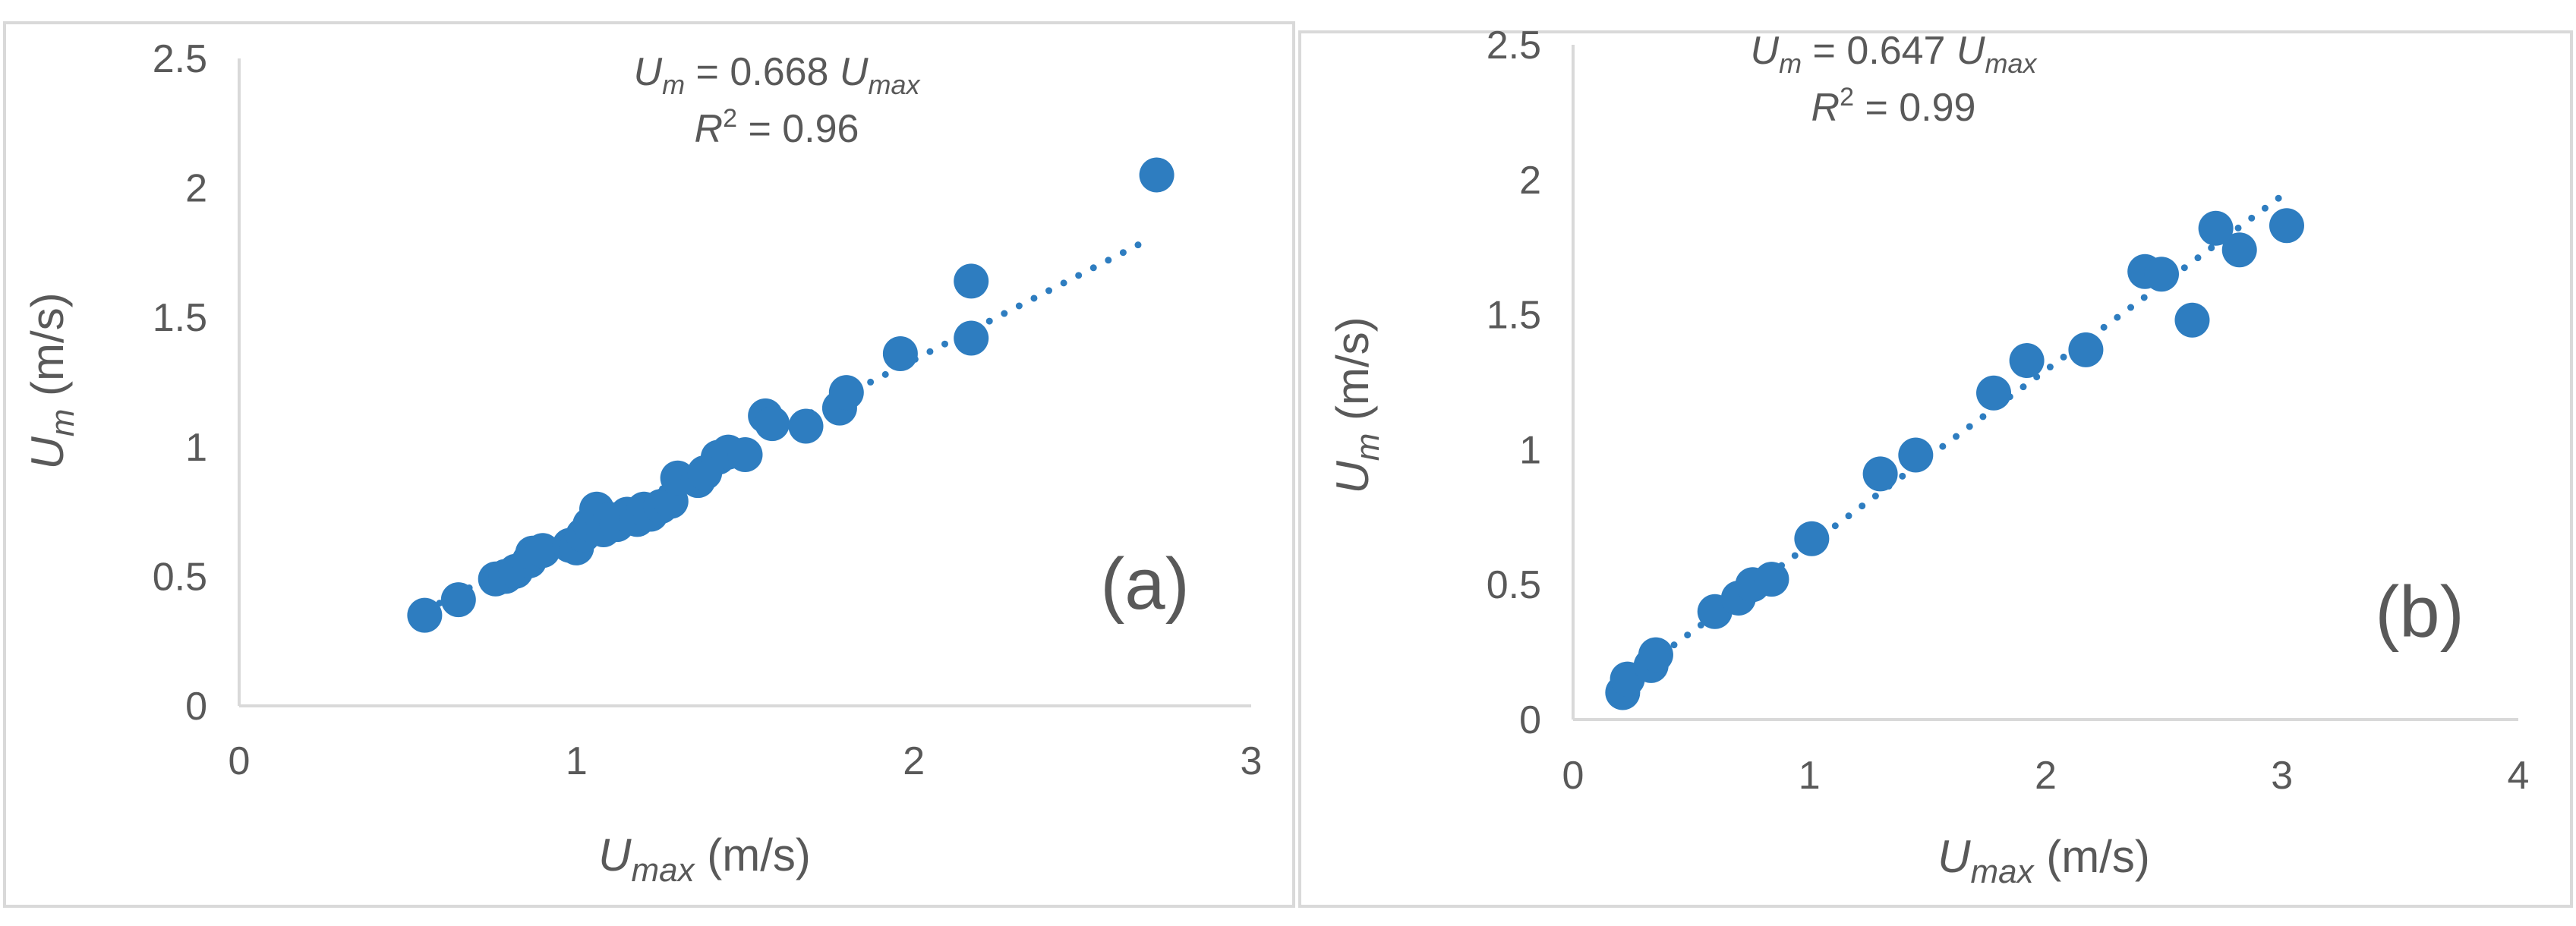 This screenshot has width=2576, height=926. I want to click on trendline, so click(1953, 438).